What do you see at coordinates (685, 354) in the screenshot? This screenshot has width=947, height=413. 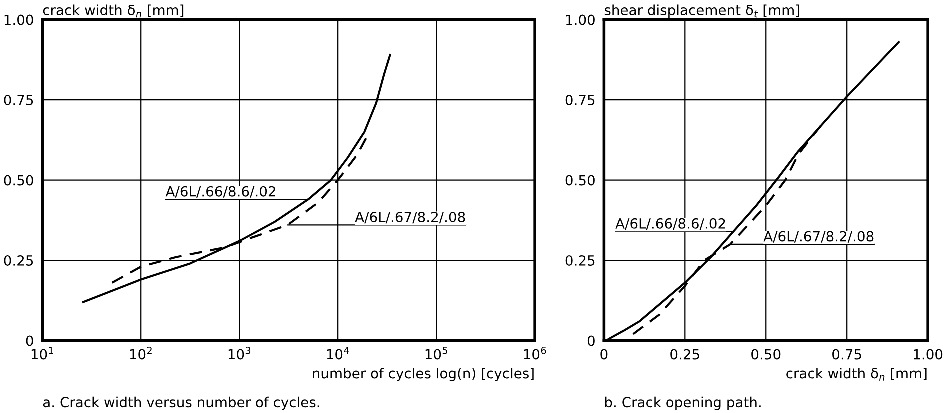 I see `x-tick-label: 0.25` at bounding box center [685, 354].